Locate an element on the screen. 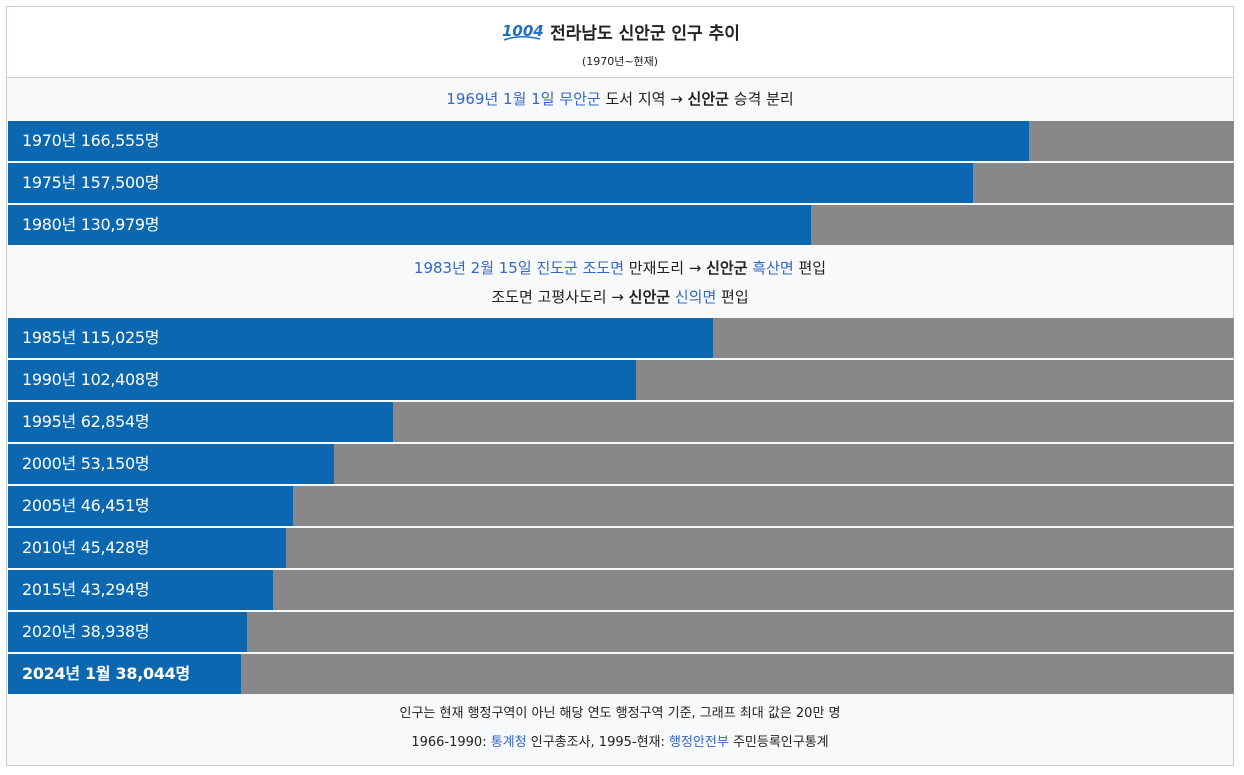 This screenshot has width=1244, height=775. bar-row: 1980년 130,979명 is located at coordinates (621, 225).